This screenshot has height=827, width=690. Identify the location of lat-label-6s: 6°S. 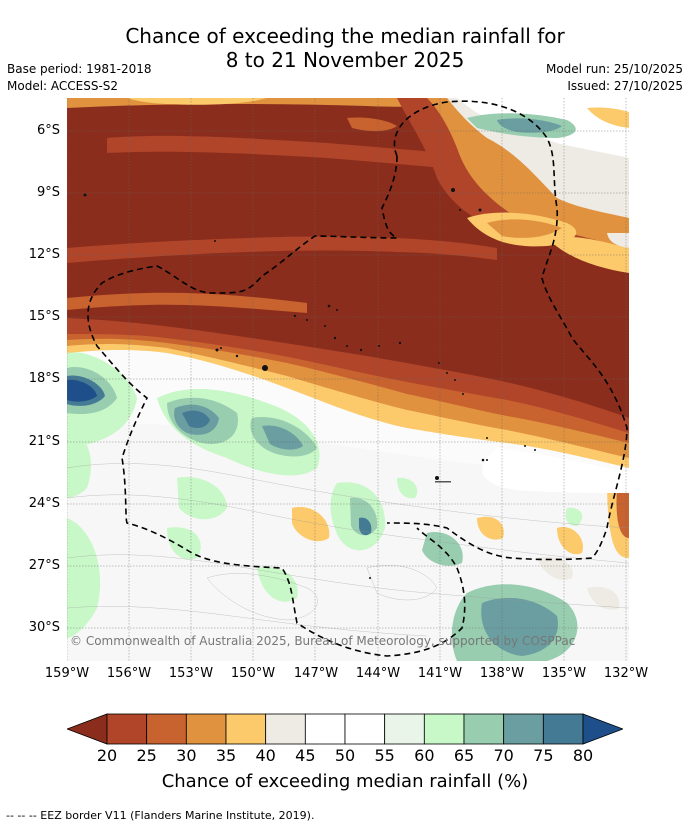
(48, 130).